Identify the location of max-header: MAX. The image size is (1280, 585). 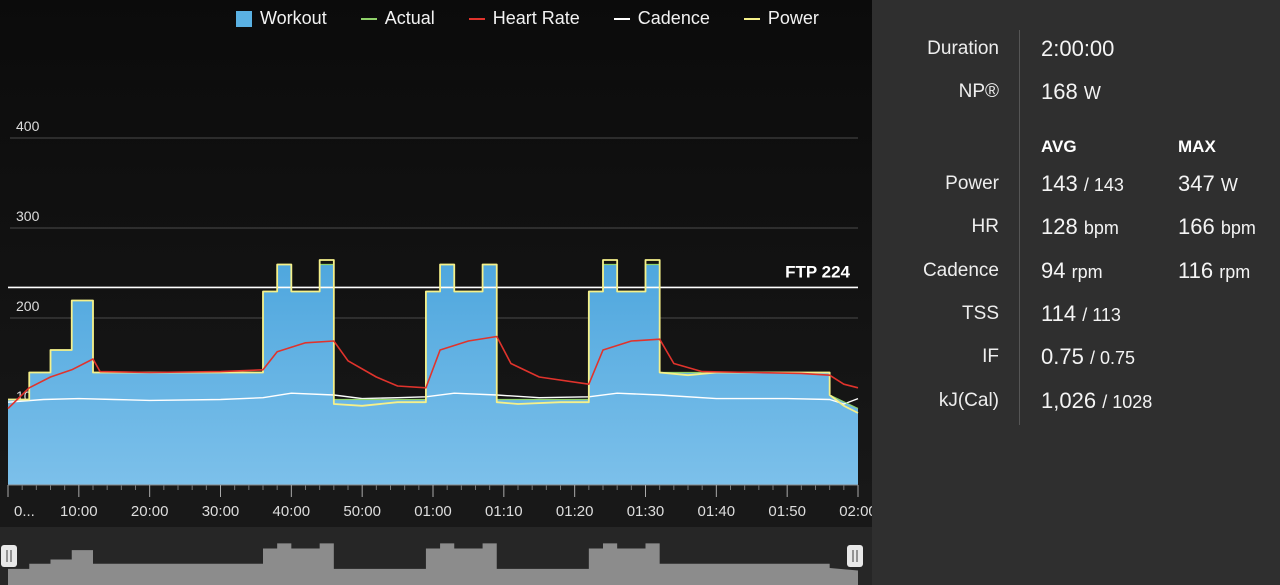
(1197, 146).